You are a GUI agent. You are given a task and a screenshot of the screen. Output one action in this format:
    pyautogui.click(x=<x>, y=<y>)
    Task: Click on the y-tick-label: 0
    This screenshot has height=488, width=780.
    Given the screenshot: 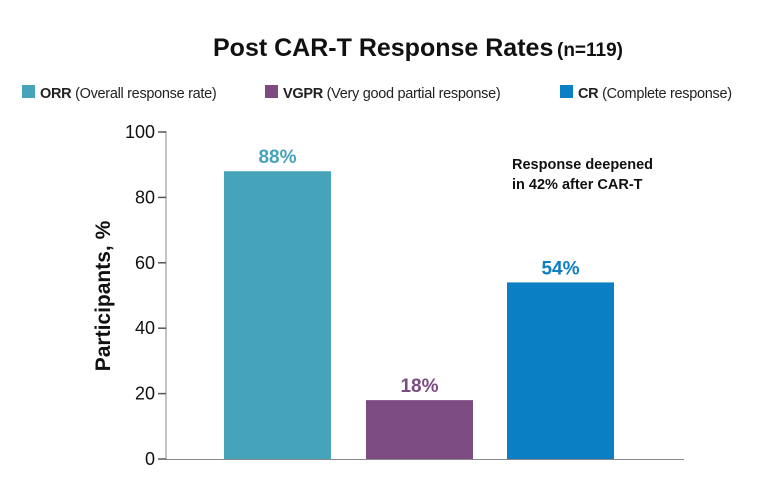 What is the action you would take?
    pyautogui.click(x=150, y=459)
    